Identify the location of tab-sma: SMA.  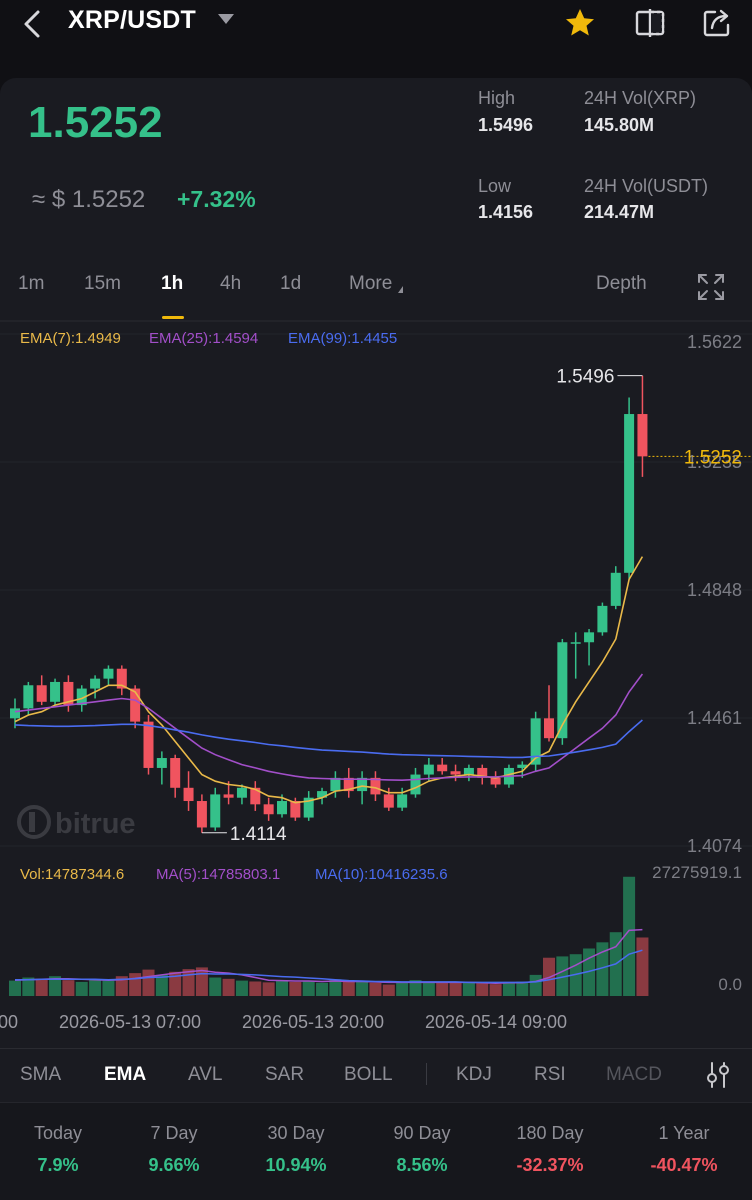
(41, 1074).